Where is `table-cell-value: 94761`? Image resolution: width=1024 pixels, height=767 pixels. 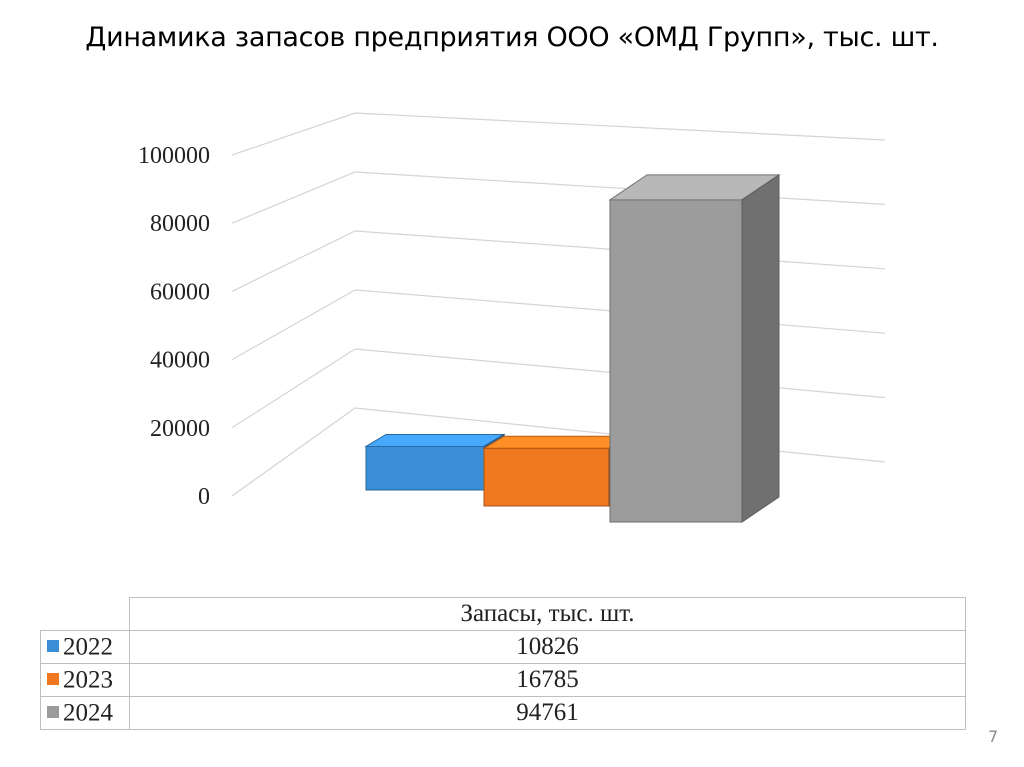
table-cell-value: 94761 is located at coordinates (547, 713).